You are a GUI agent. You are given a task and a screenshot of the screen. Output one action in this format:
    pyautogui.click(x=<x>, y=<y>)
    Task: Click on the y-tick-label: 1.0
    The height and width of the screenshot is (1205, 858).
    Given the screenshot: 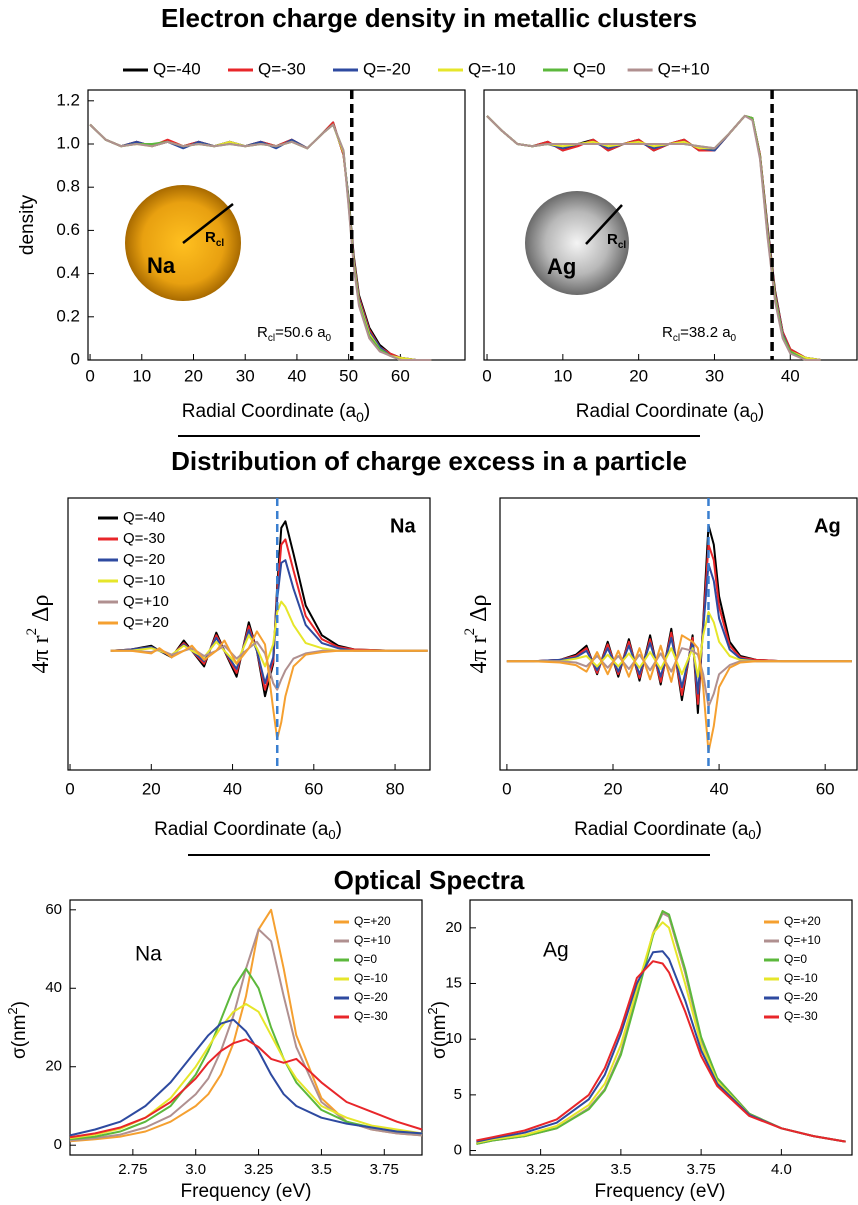 What is the action you would take?
    pyautogui.click(x=68, y=142)
    